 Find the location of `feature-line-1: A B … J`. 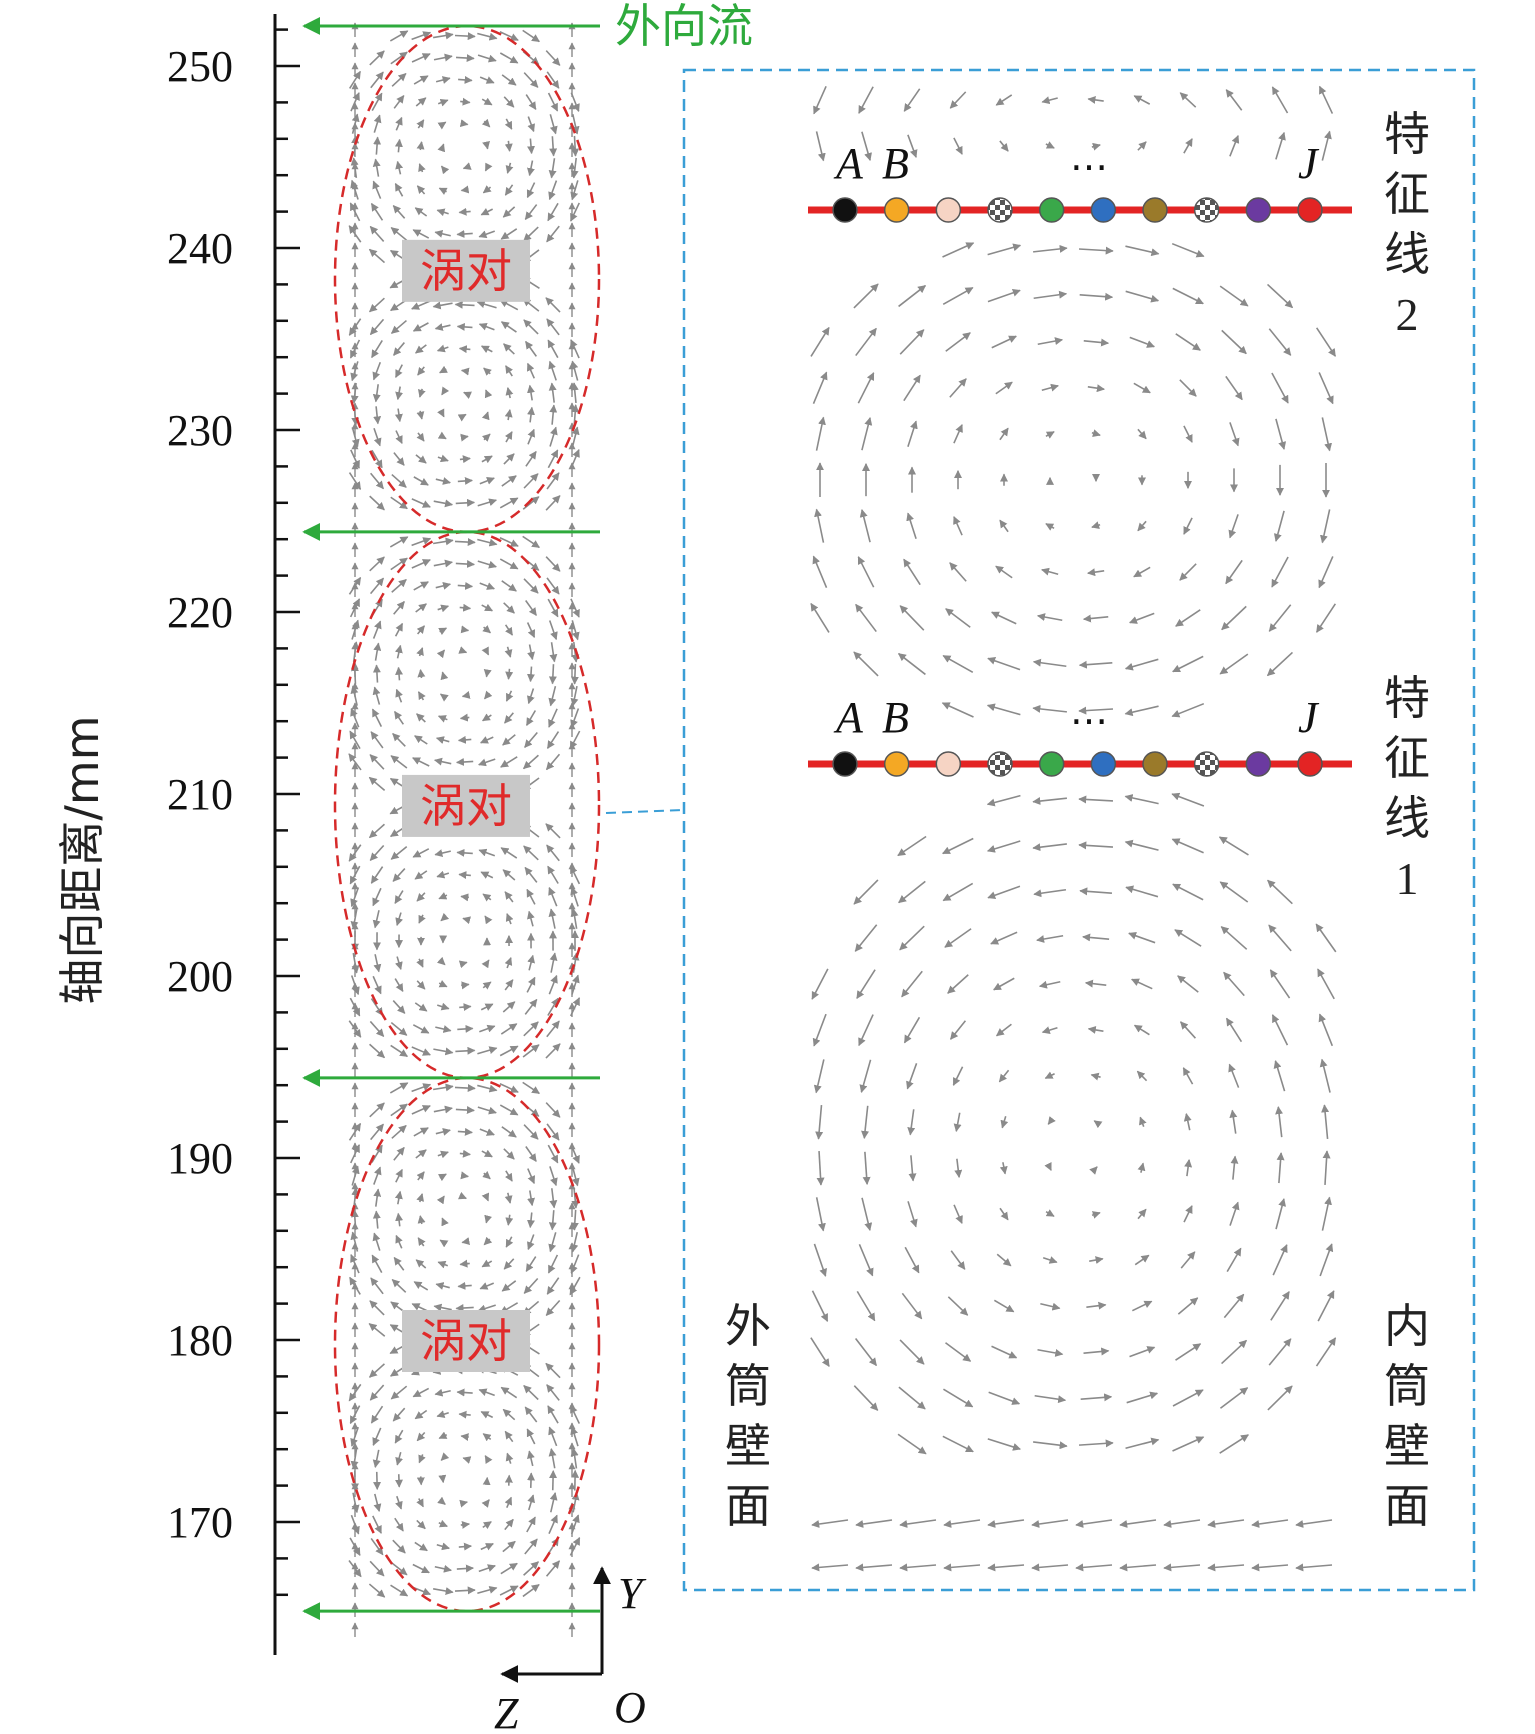

feature-line-1: A B … J is located at coordinates (1080, 733).